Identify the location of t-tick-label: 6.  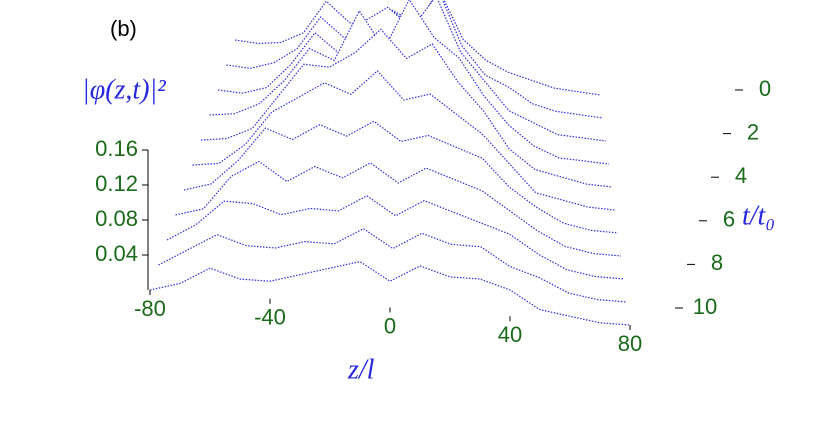
(729, 219).